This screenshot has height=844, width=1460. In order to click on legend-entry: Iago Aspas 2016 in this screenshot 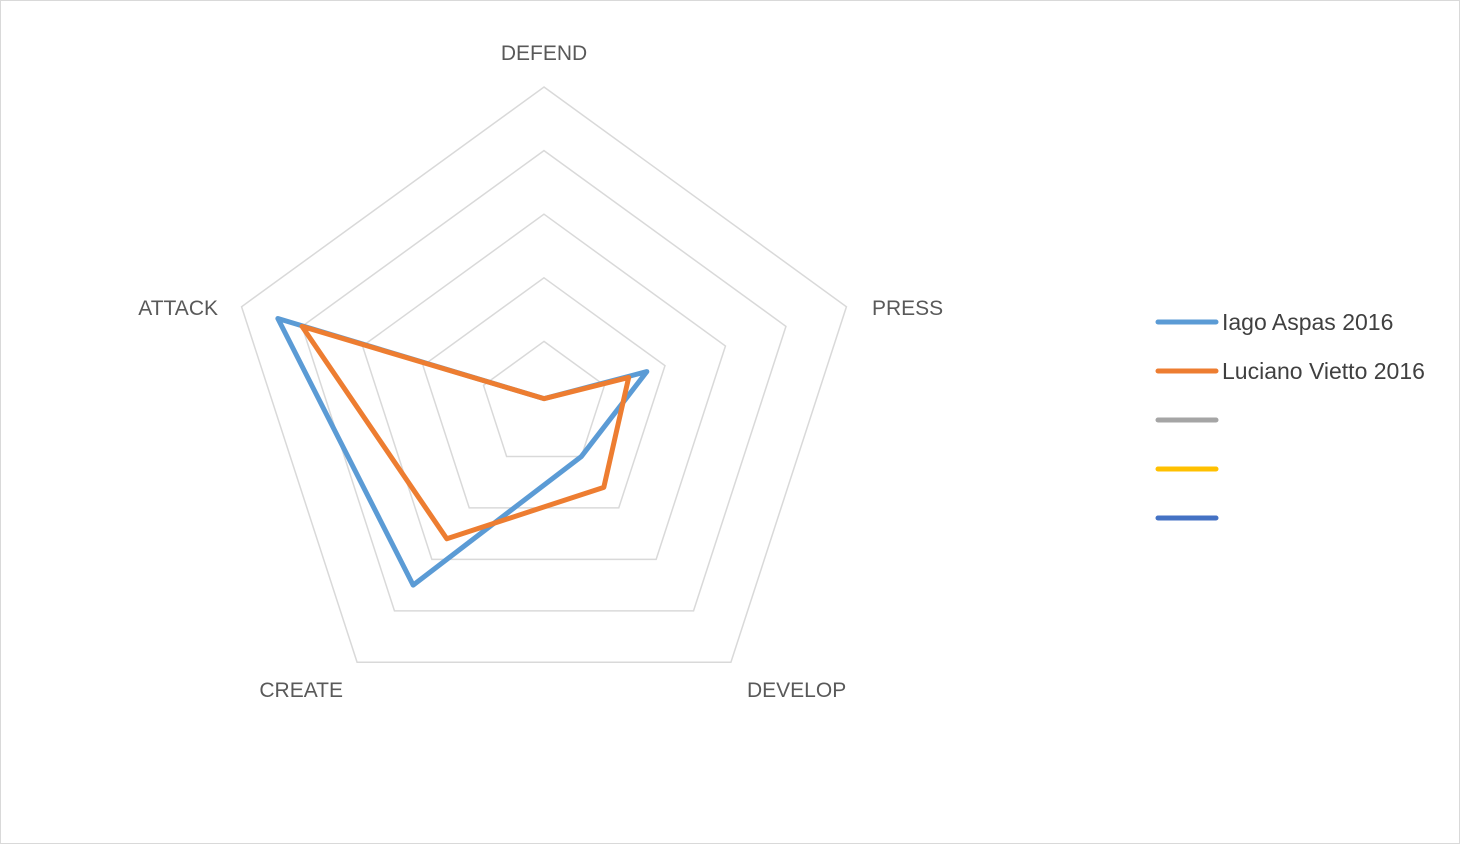, I will do `click(1274, 322)`.